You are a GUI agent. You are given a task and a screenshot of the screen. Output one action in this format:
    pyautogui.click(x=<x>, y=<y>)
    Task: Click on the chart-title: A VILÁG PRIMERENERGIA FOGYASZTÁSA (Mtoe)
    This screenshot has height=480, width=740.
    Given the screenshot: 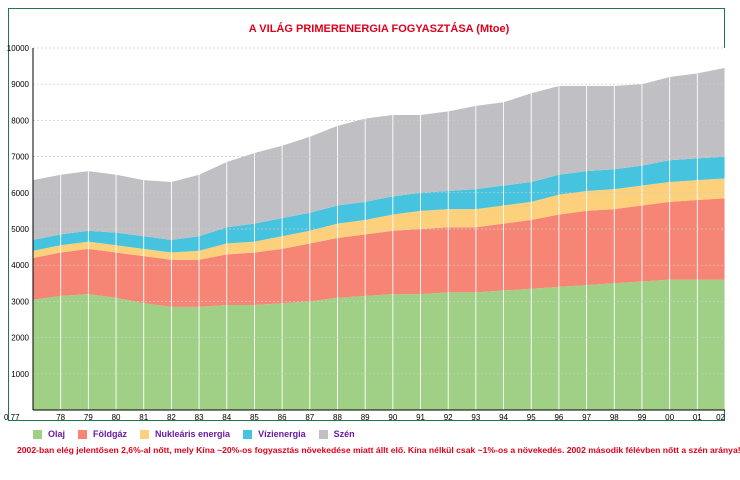 What is the action you would take?
    pyautogui.click(x=379, y=28)
    